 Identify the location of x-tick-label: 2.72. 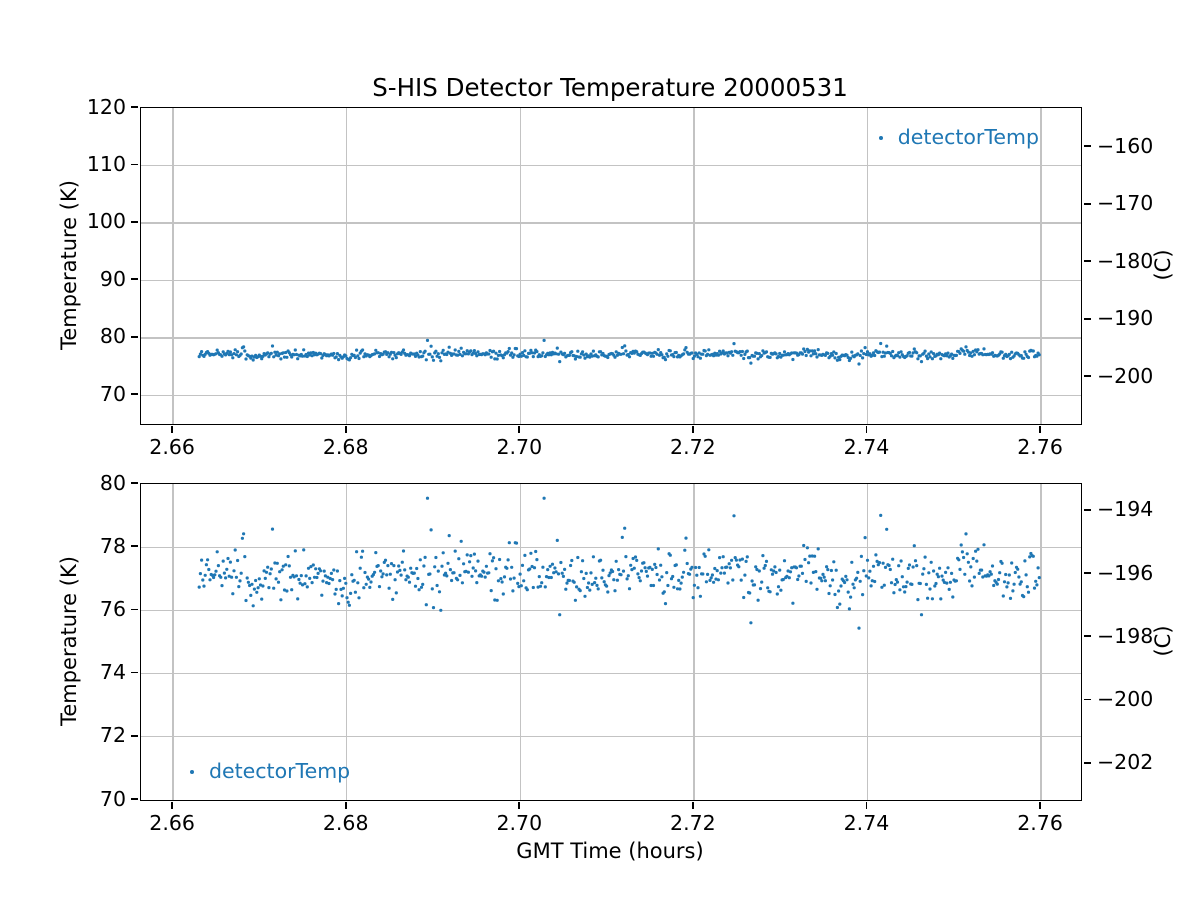
(693, 447).